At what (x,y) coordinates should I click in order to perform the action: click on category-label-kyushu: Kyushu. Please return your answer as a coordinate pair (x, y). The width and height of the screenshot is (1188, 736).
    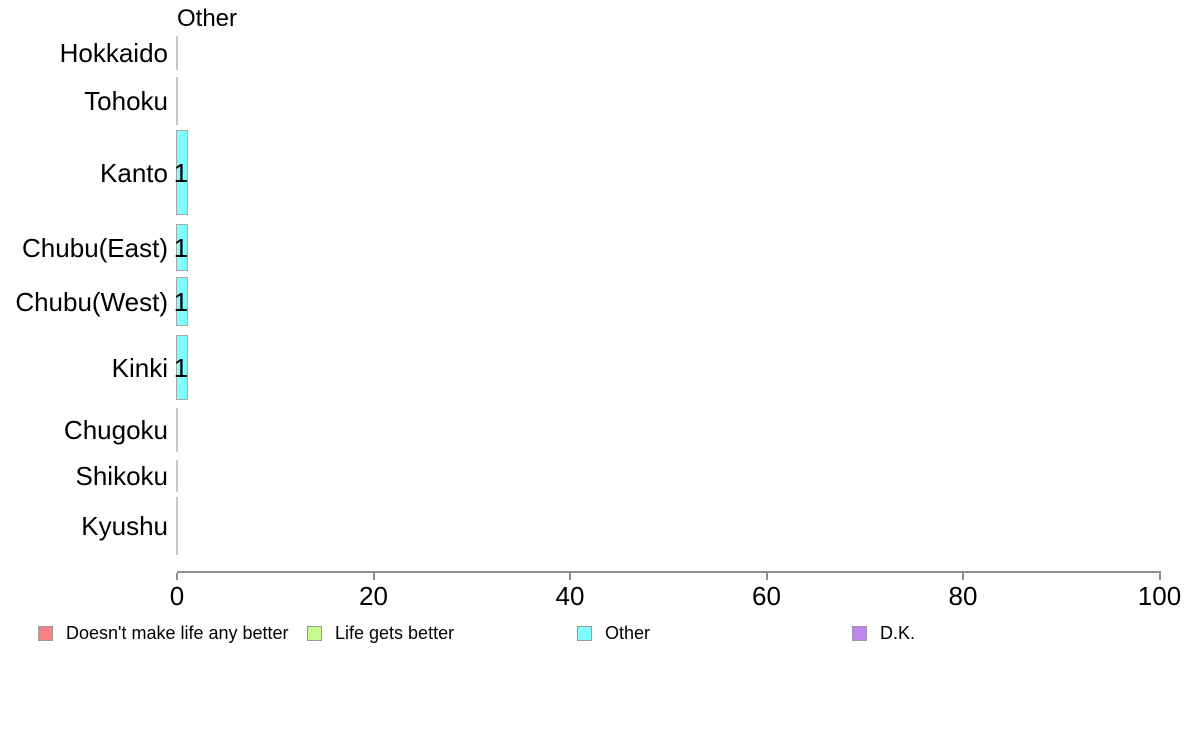
    Looking at the image, I should click on (124, 526).